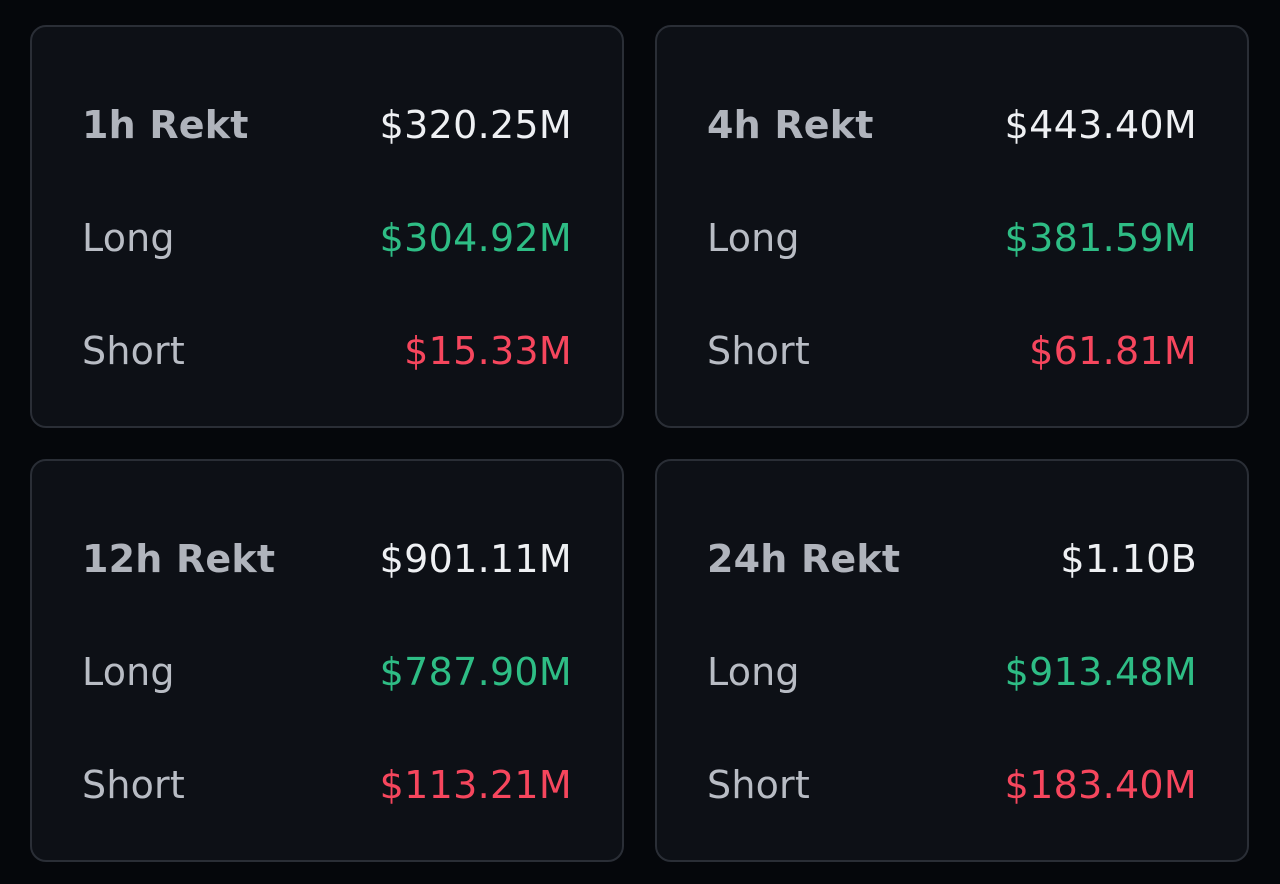 This screenshot has height=884, width=1280. I want to click on total-row: 1h Rekt $320.25M, so click(327, 125).